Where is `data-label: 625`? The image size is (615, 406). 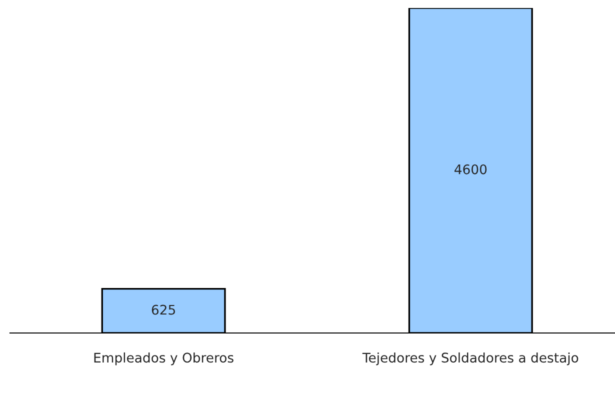
data-label: 625 is located at coordinates (163, 309).